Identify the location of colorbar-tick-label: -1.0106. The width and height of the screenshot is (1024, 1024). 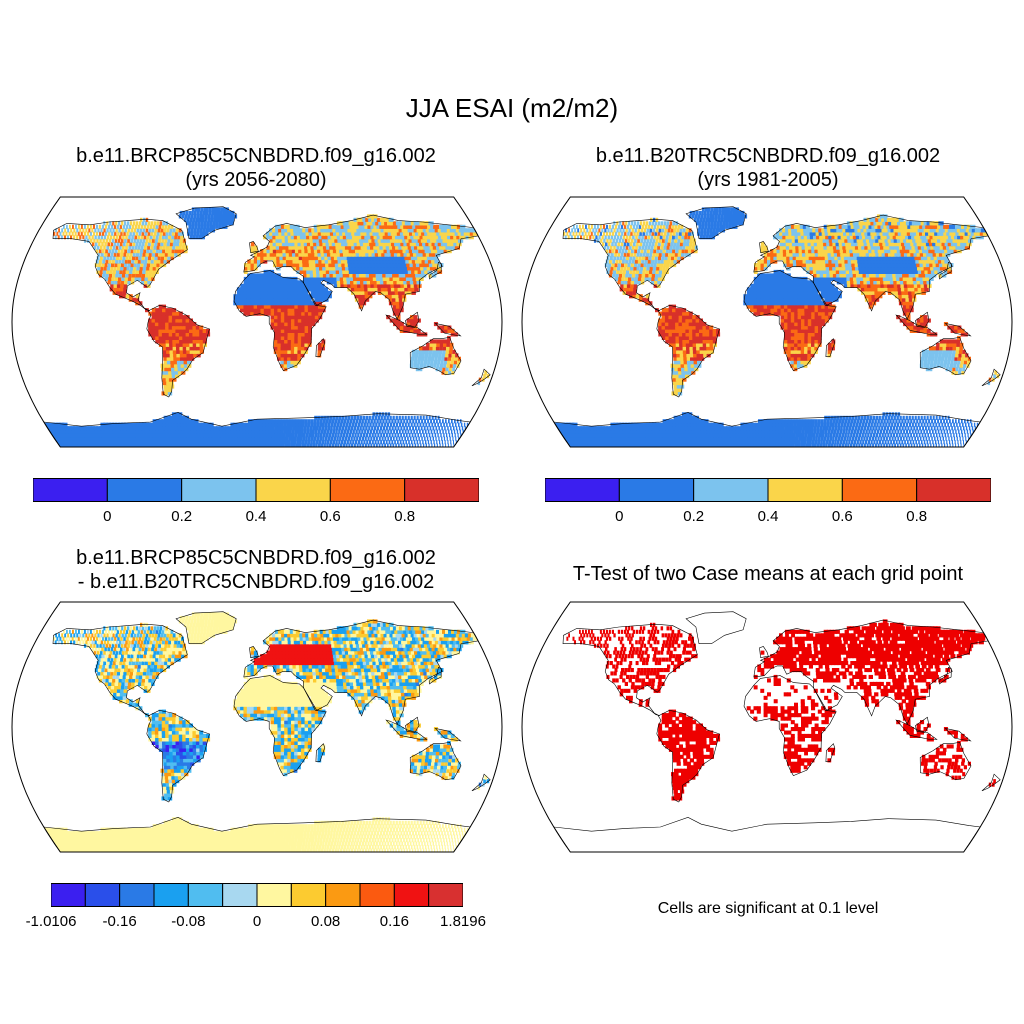
(51, 921).